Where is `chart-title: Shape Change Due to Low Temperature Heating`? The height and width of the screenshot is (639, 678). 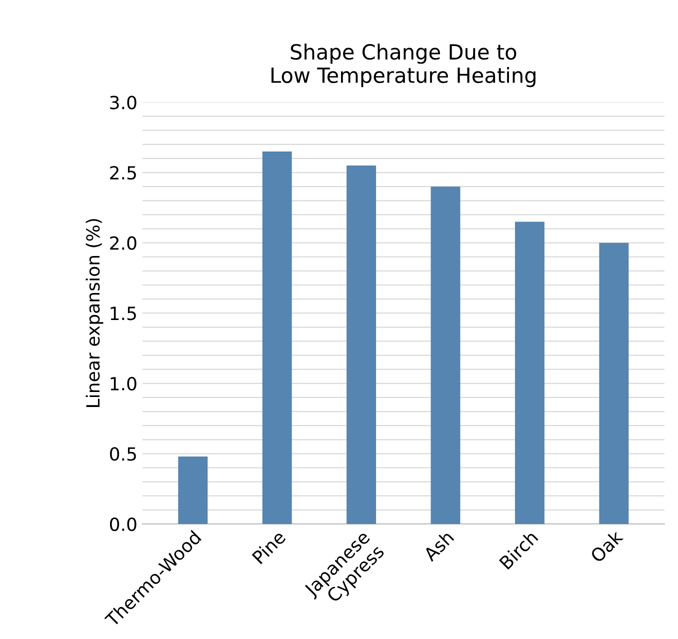
chart-title: Shape Change Due to Low Temperature Heating is located at coordinates (404, 66).